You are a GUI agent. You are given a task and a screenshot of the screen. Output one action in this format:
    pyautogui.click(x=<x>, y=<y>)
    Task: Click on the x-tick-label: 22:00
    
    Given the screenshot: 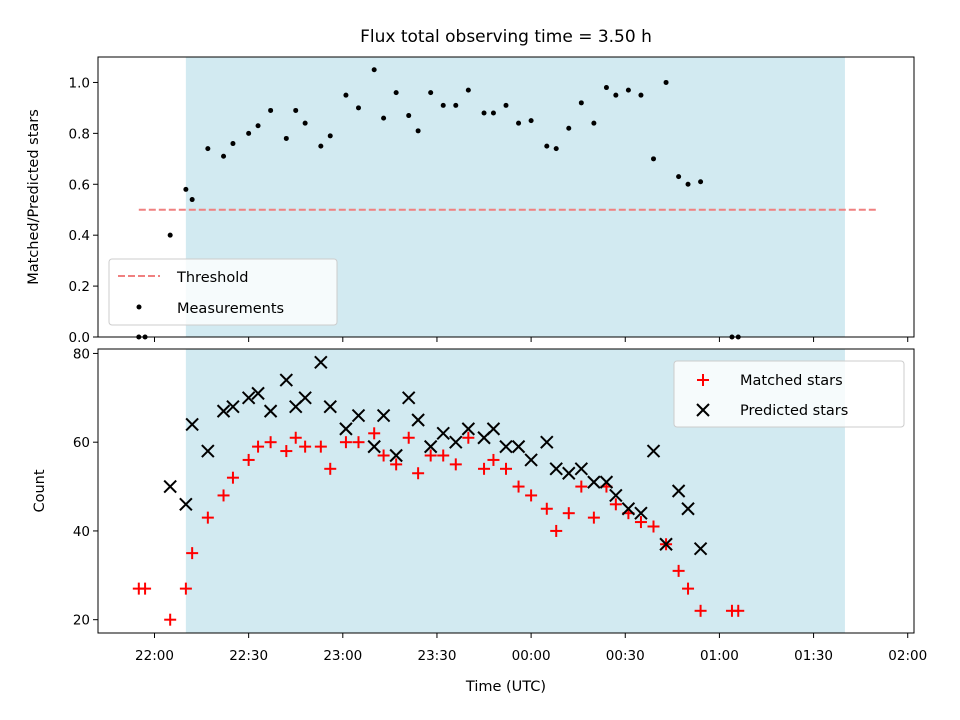 What is the action you would take?
    pyautogui.click(x=154, y=656)
    